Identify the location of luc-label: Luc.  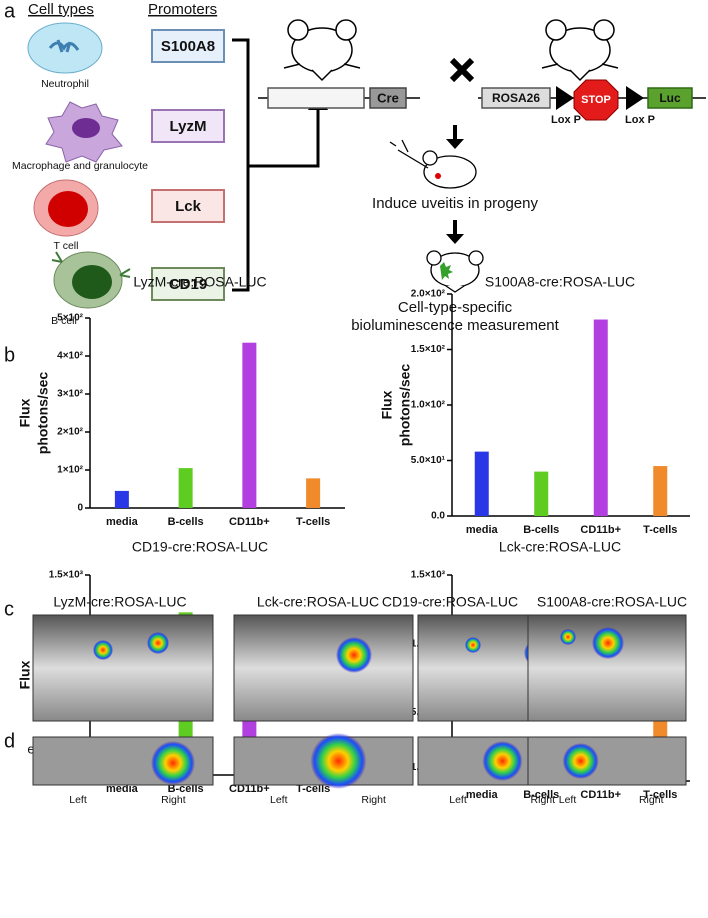
(670, 98).